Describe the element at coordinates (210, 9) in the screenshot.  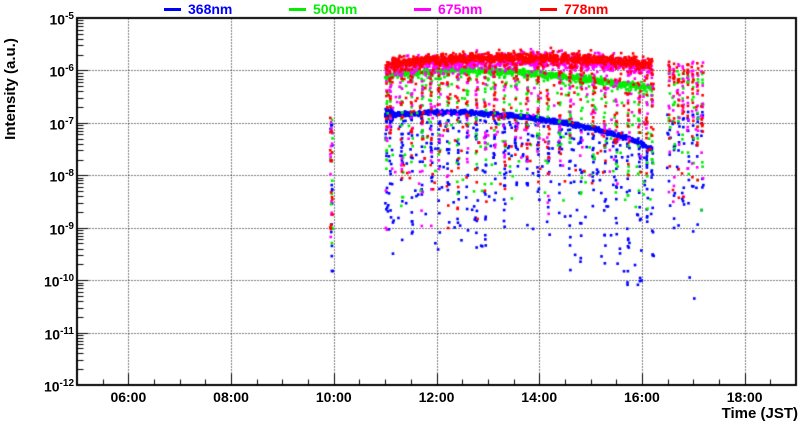
I see `legend-label-368nm: 368nm` at that location.